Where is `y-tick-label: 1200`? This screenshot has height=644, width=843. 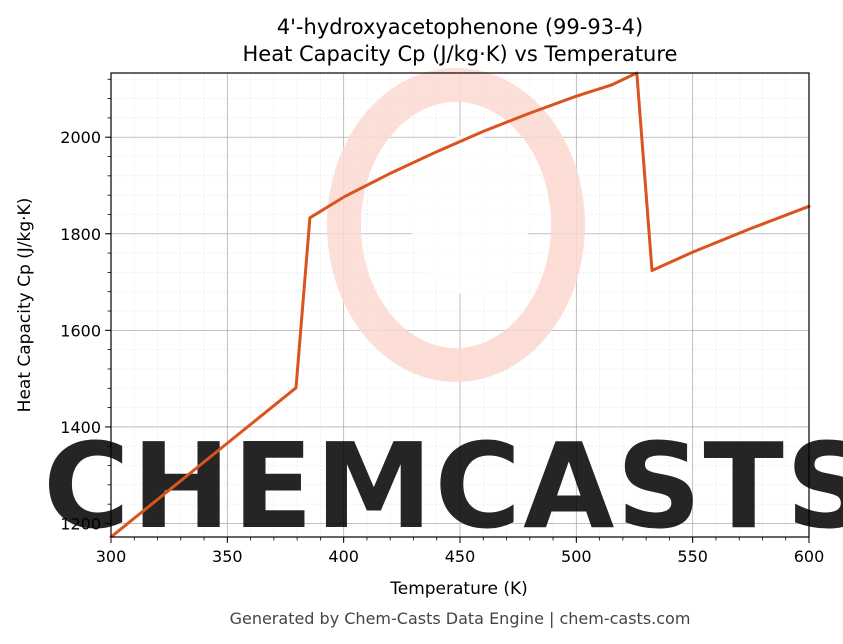
y-tick-label: 1200 is located at coordinates (80, 523).